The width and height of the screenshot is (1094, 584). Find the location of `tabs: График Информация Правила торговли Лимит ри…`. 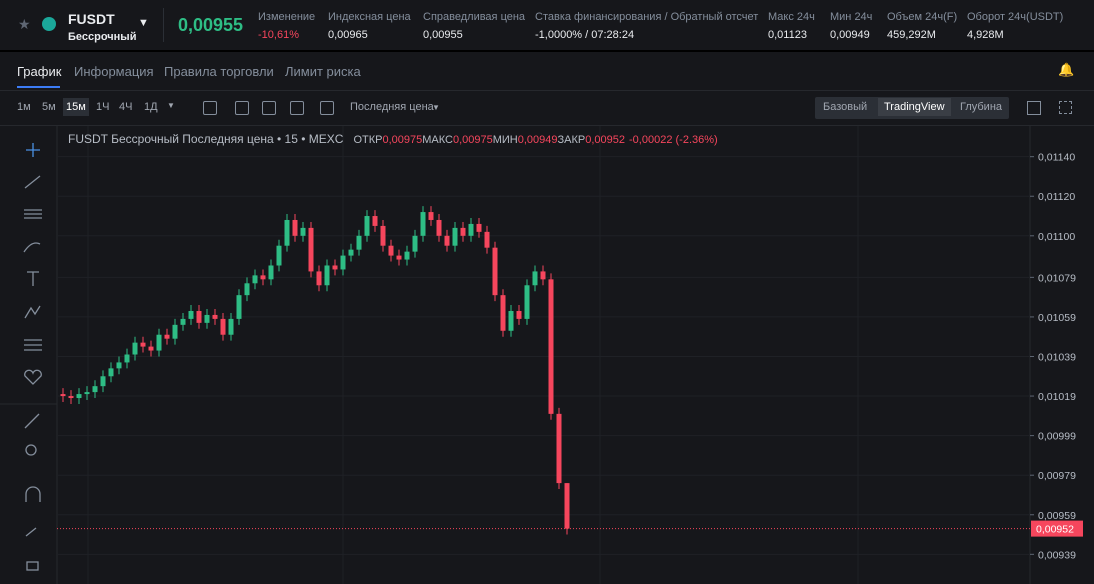

tabs: График Информация Правила торговли Лимит ри… is located at coordinates (547, 71).